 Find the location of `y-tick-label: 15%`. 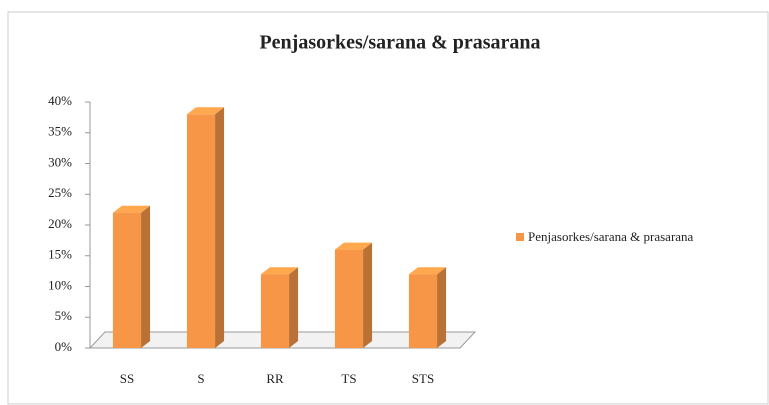

y-tick-label: 15% is located at coordinates (60, 254).